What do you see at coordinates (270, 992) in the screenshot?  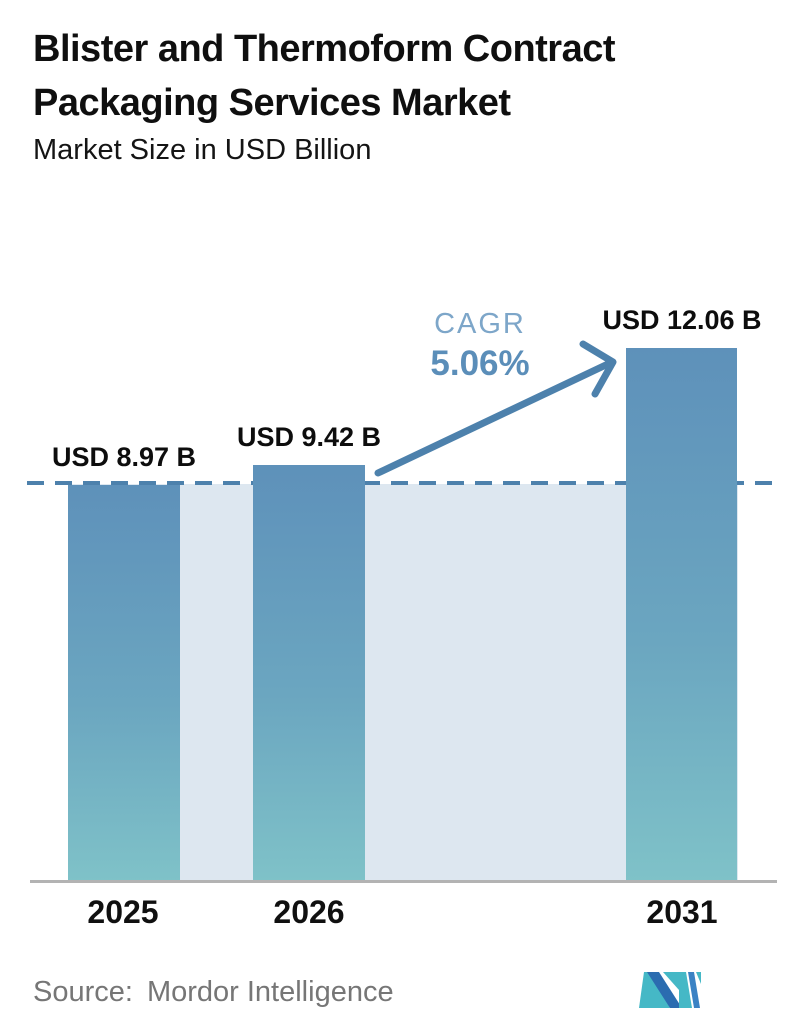 I see `source-value: Mordor Intelligence` at bounding box center [270, 992].